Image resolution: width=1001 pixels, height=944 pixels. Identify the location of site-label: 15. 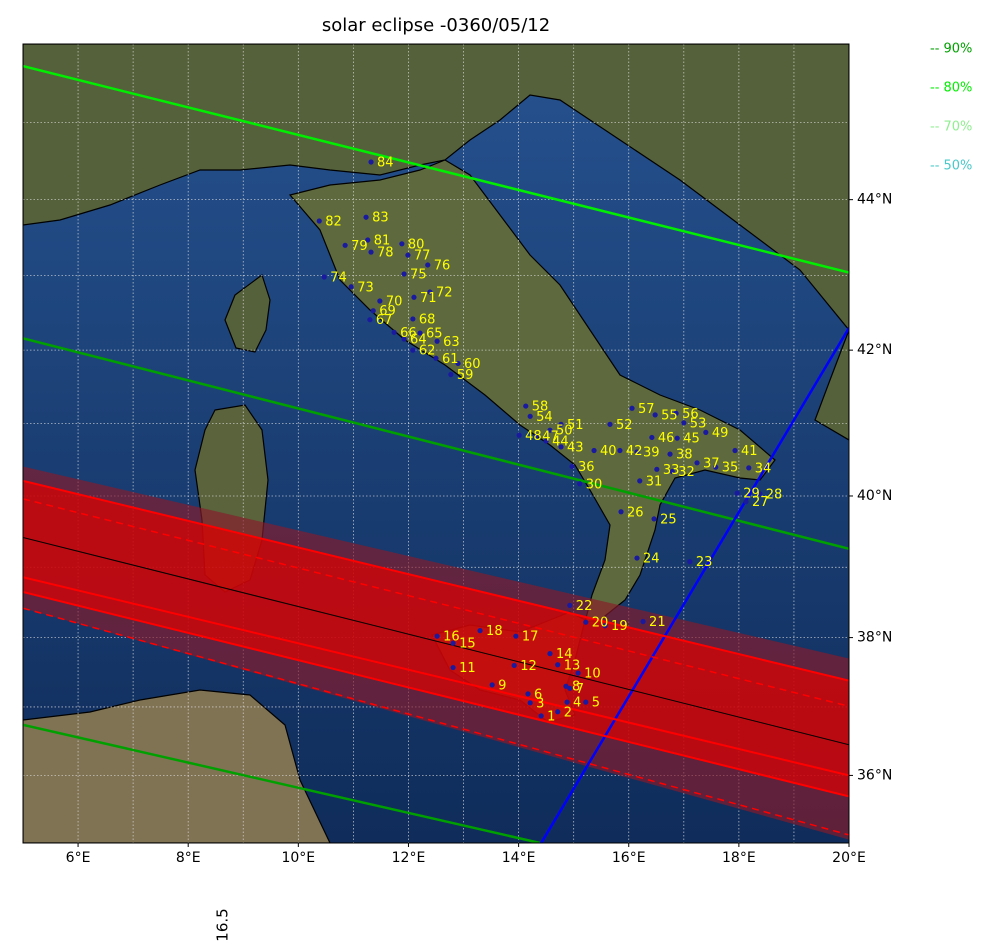
(467, 644).